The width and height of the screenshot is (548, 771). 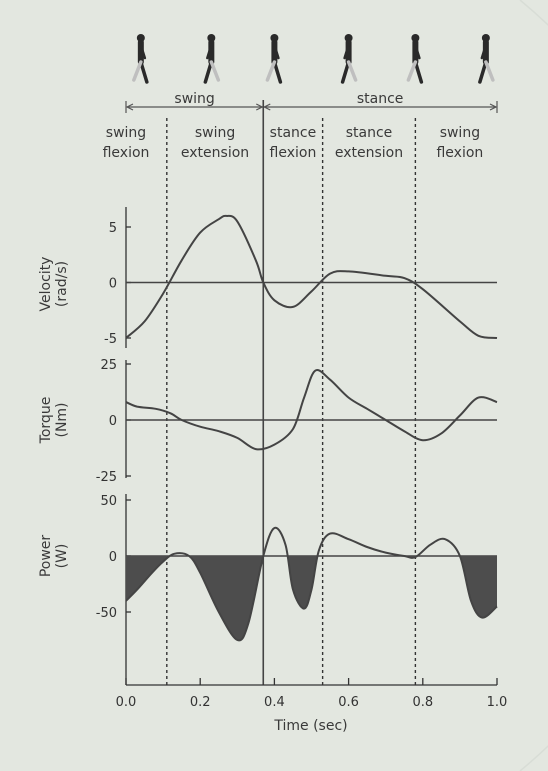 What do you see at coordinates (113, 228) in the screenshot?
I see `velocity-ytick-label: 5` at bounding box center [113, 228].